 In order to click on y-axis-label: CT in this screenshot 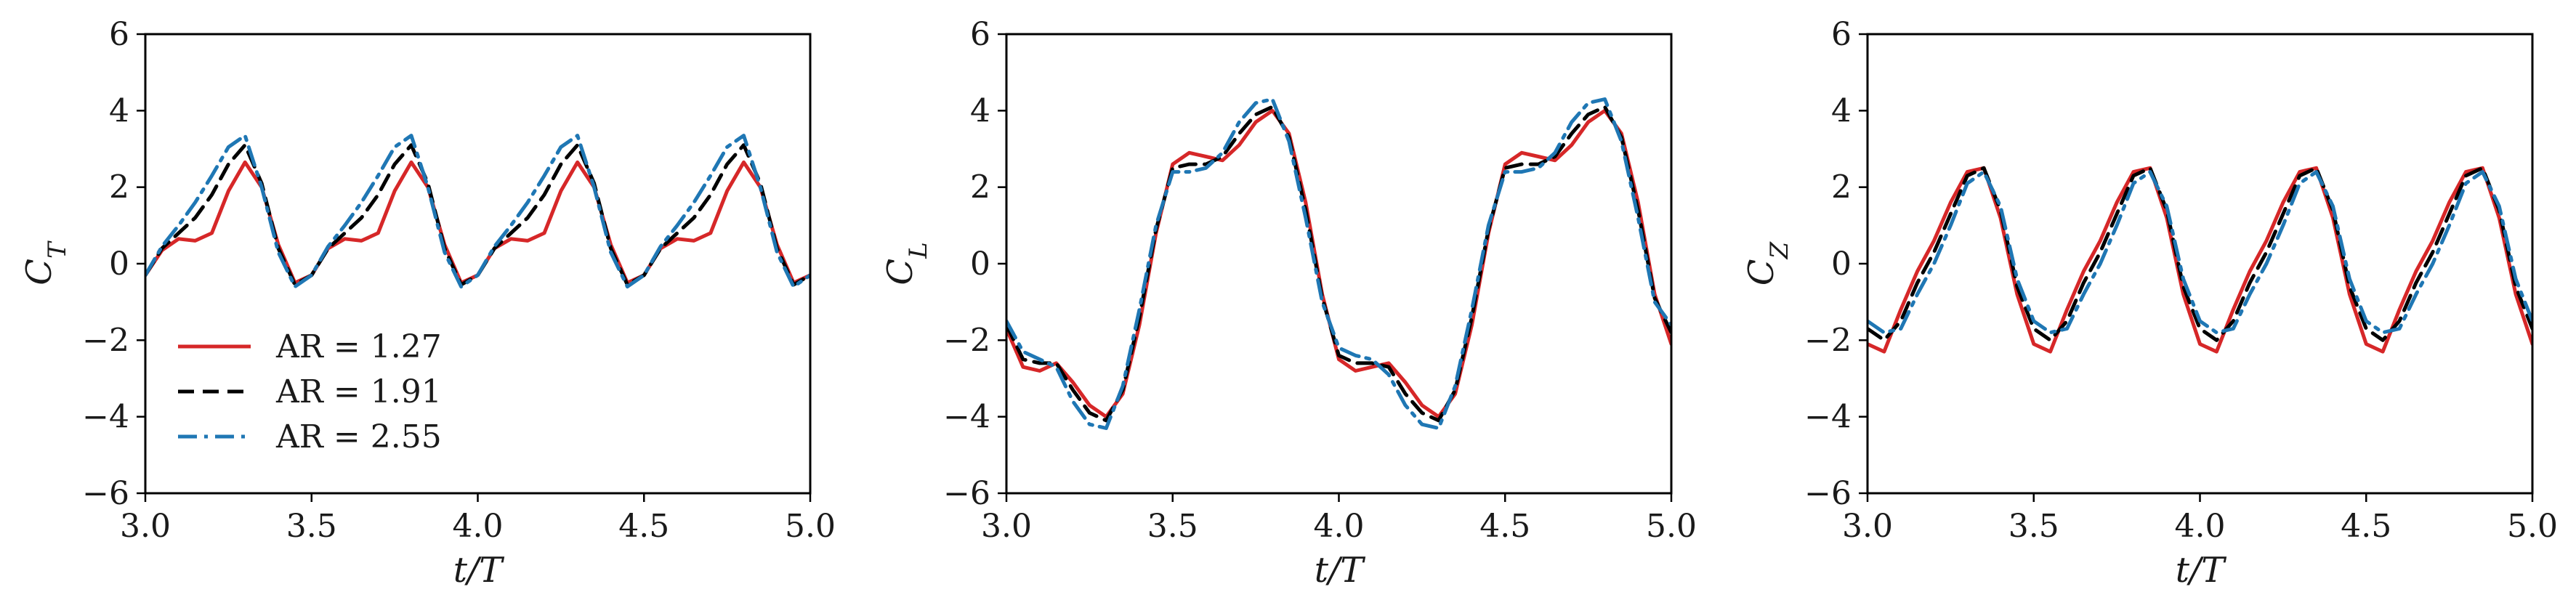, I will do `click(46, 262)`.